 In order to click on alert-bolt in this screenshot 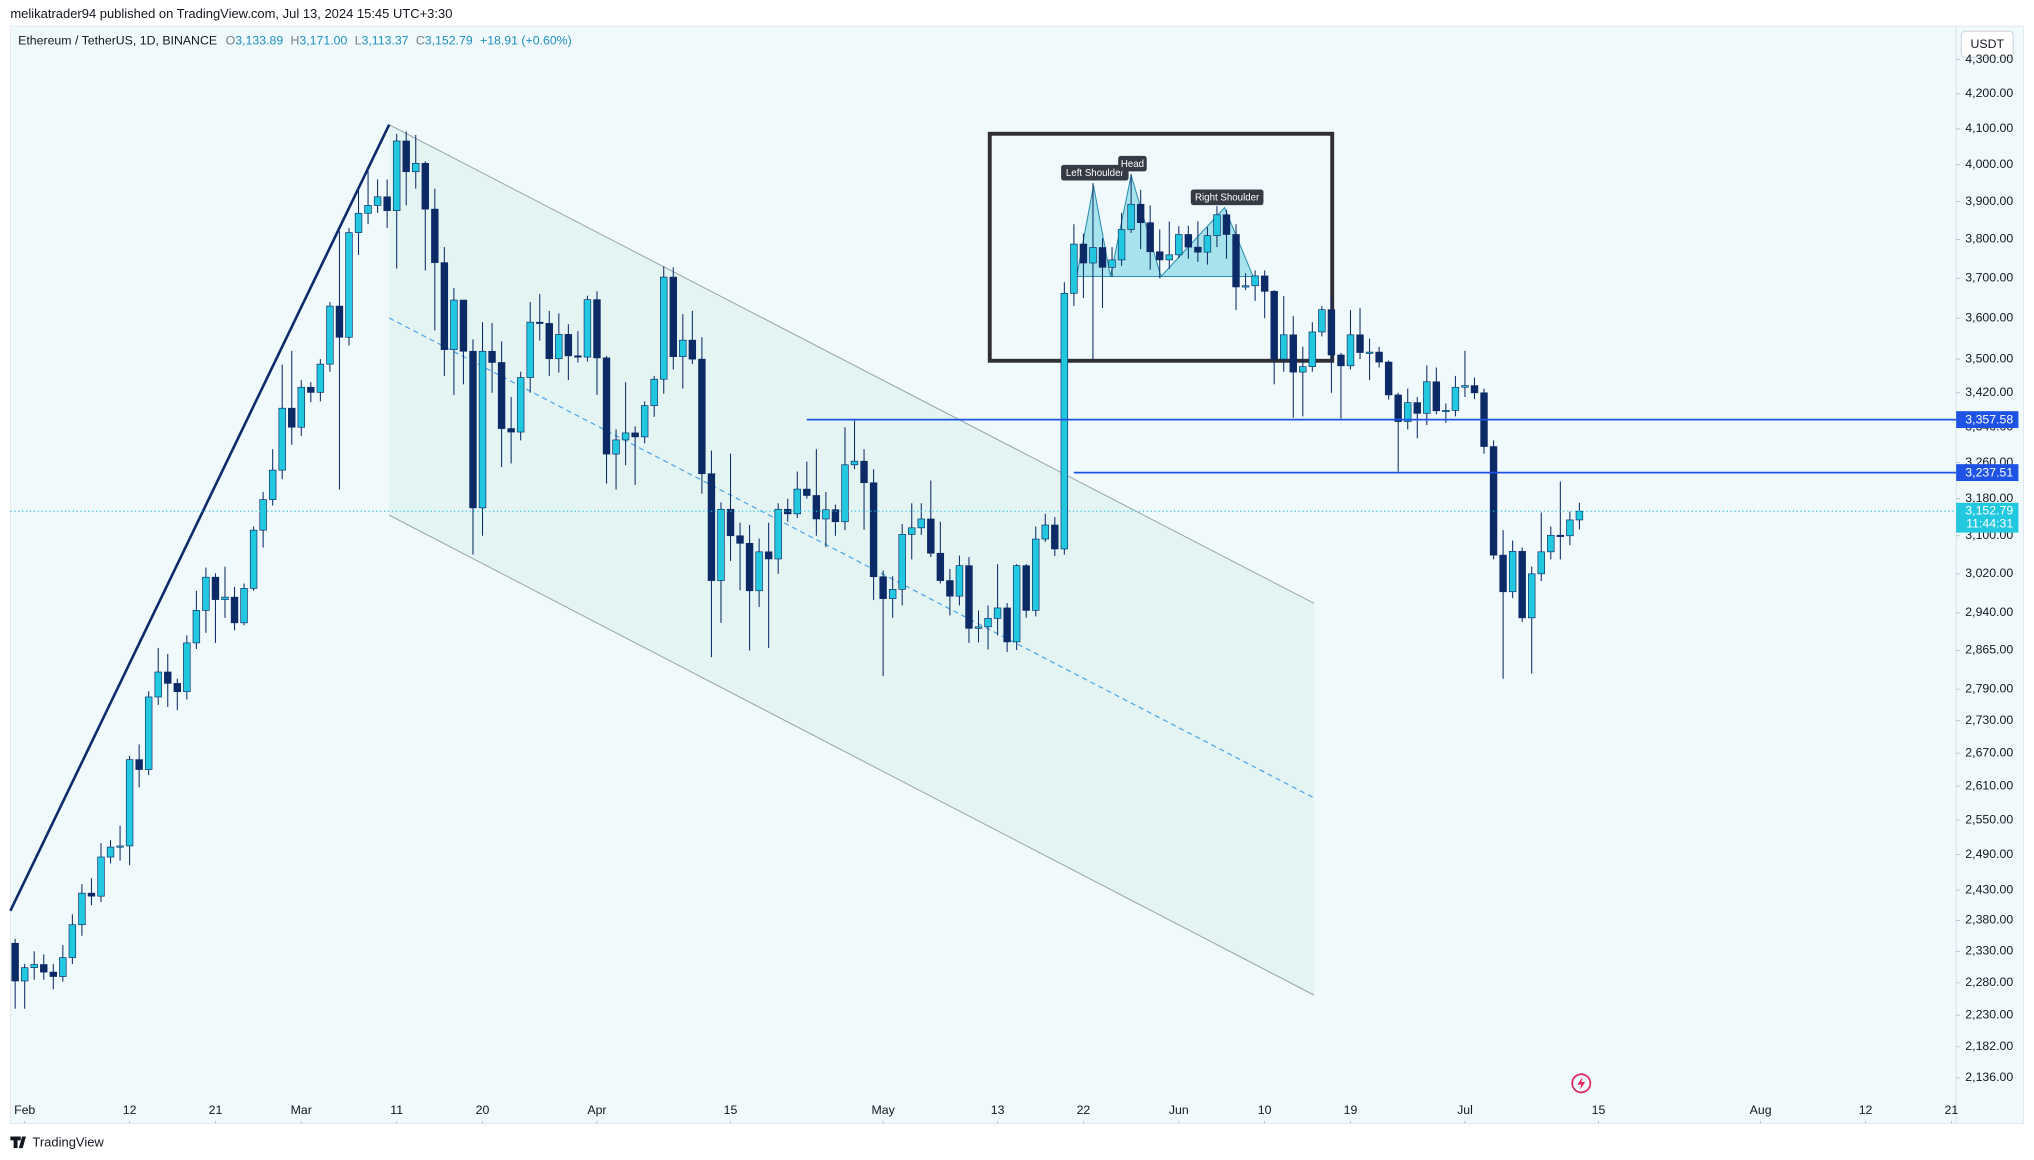, I will do `click(1581, 1083)`.